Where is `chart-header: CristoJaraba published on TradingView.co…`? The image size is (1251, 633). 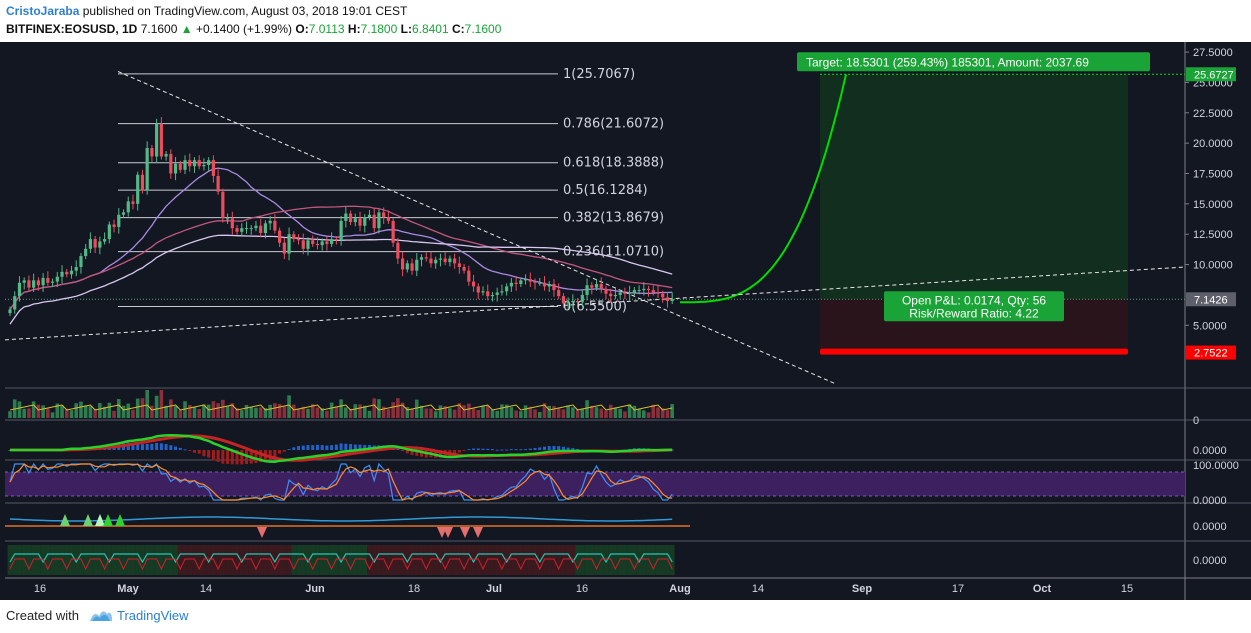
chart-header: CristoJaraba published on TradingView.co… is located at coordinates (625, 21).